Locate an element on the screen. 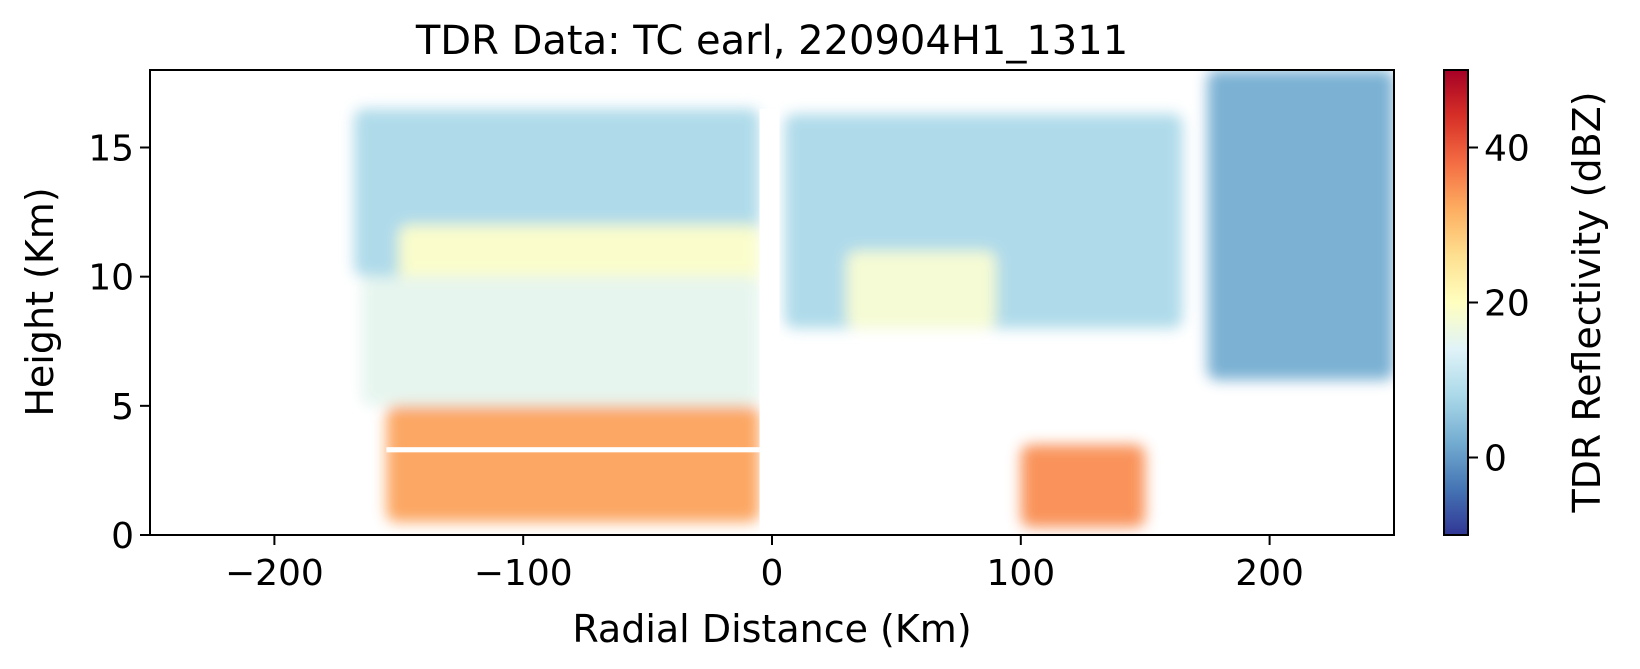  y-tick-label: 15 is located at coordinates (111, 149).